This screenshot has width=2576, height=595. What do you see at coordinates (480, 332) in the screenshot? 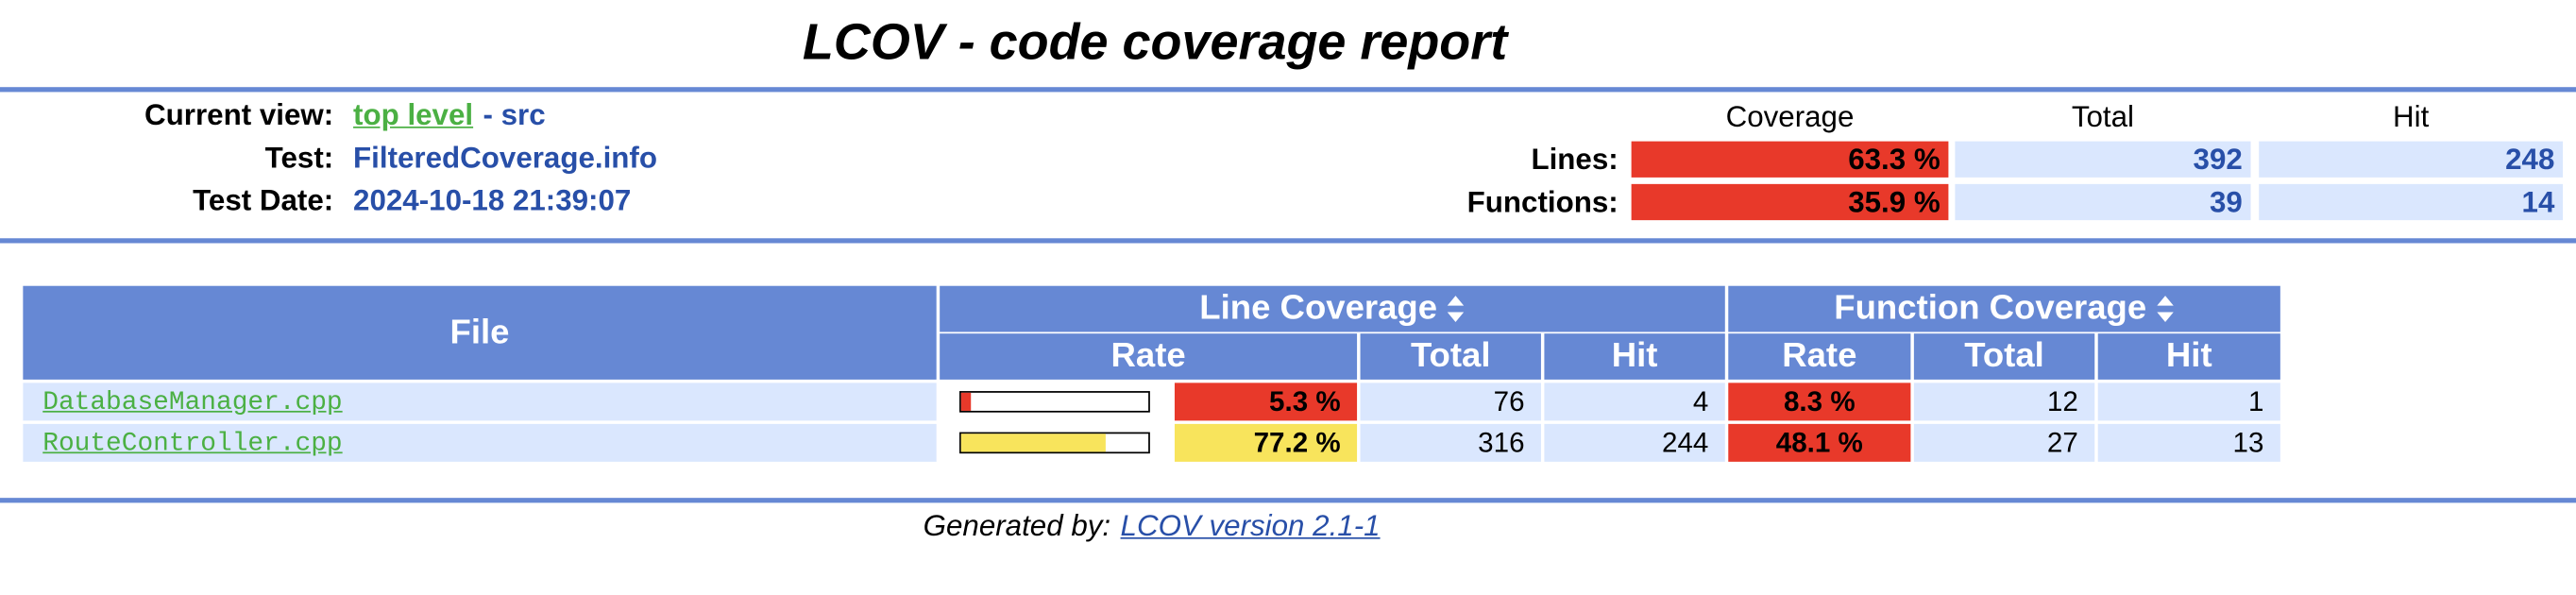
I see `header-file: File` at bounding box center [480, 332].